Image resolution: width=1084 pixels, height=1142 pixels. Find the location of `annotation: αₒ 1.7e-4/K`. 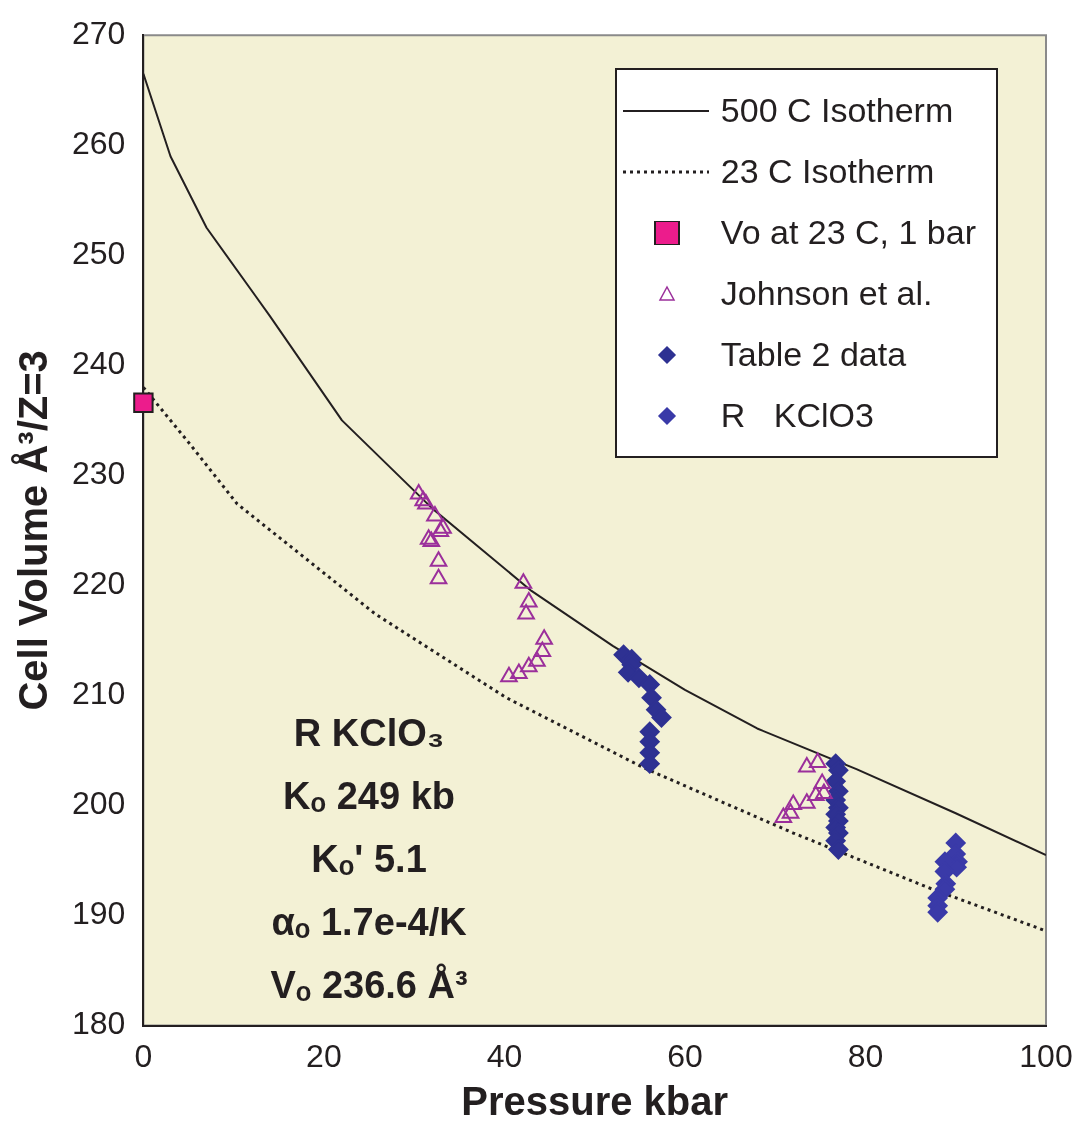

annotation: αₒ 1.7e-4/K is located at coordinates (369, 921).